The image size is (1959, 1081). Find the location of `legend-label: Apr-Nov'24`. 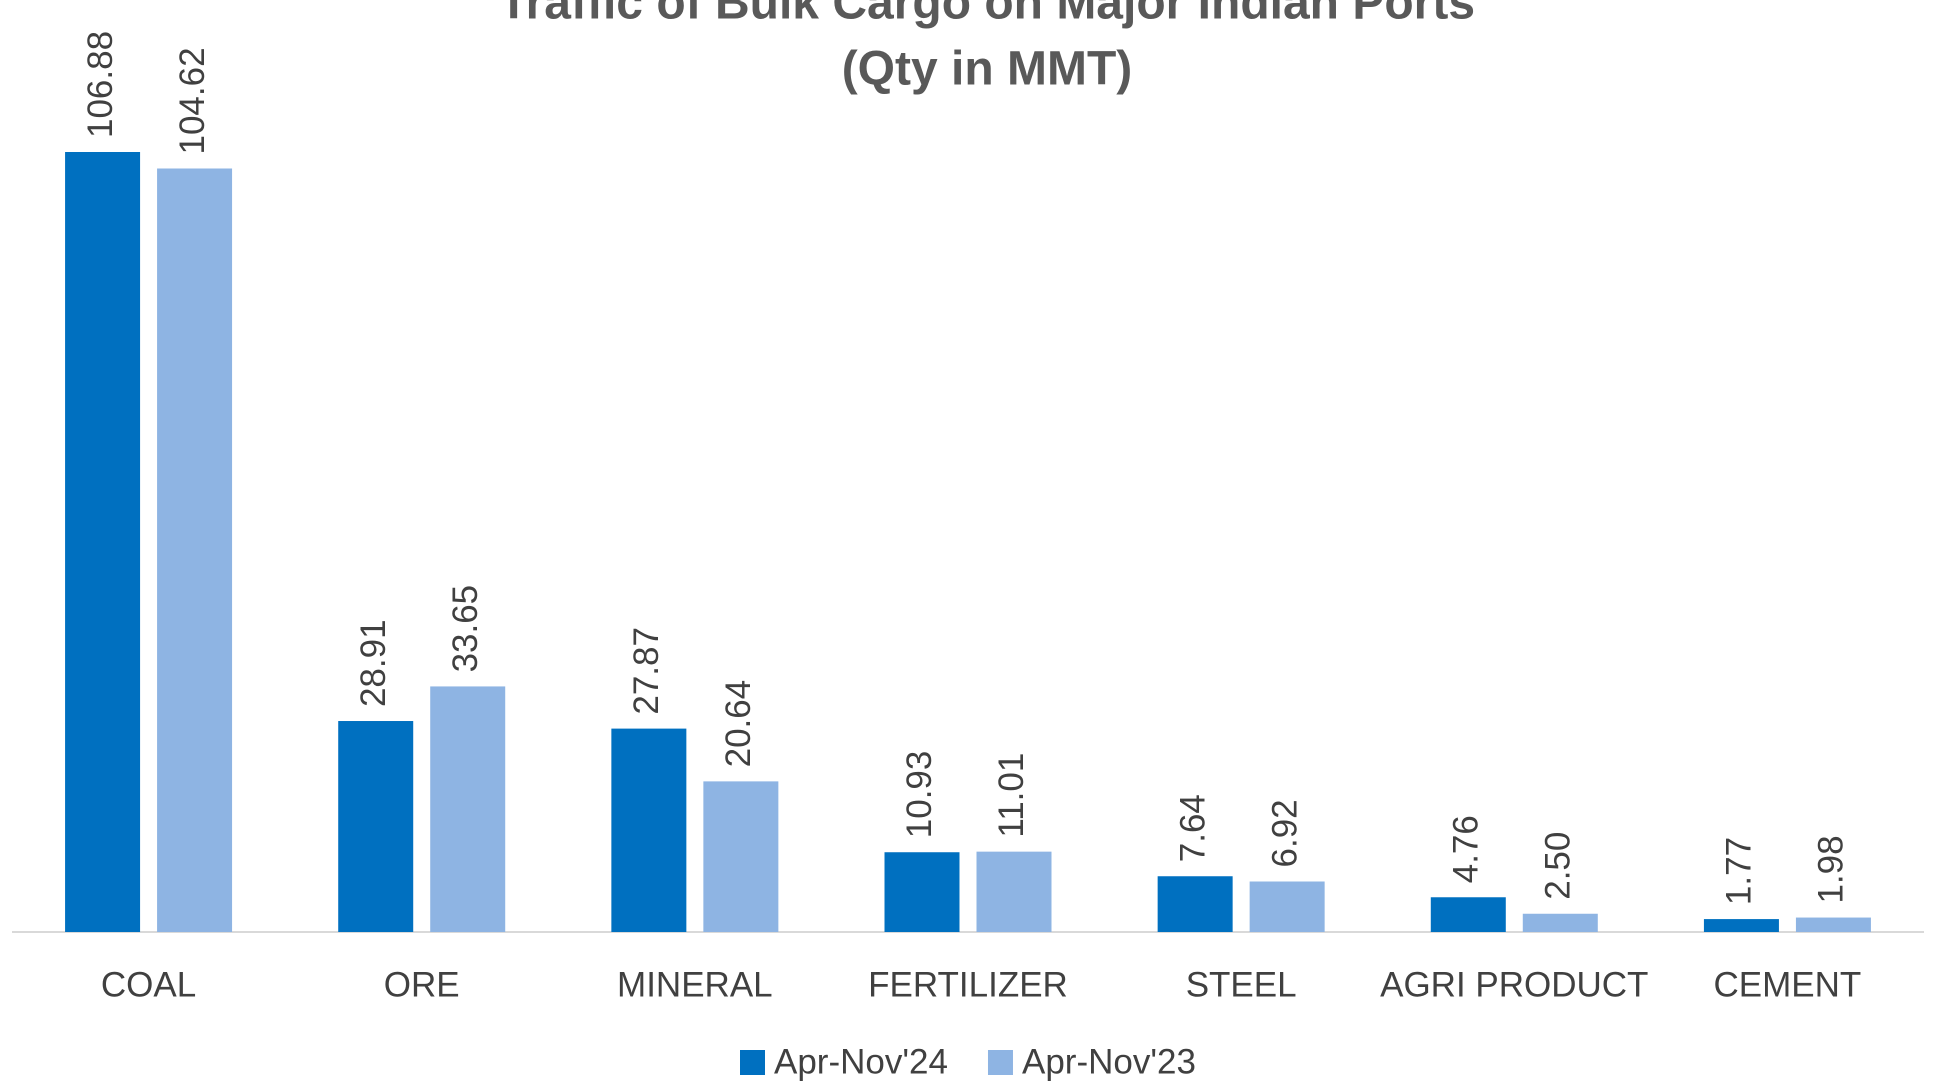

legend-label: Apr-Nov'24 is located at coordinates (861, 1061).